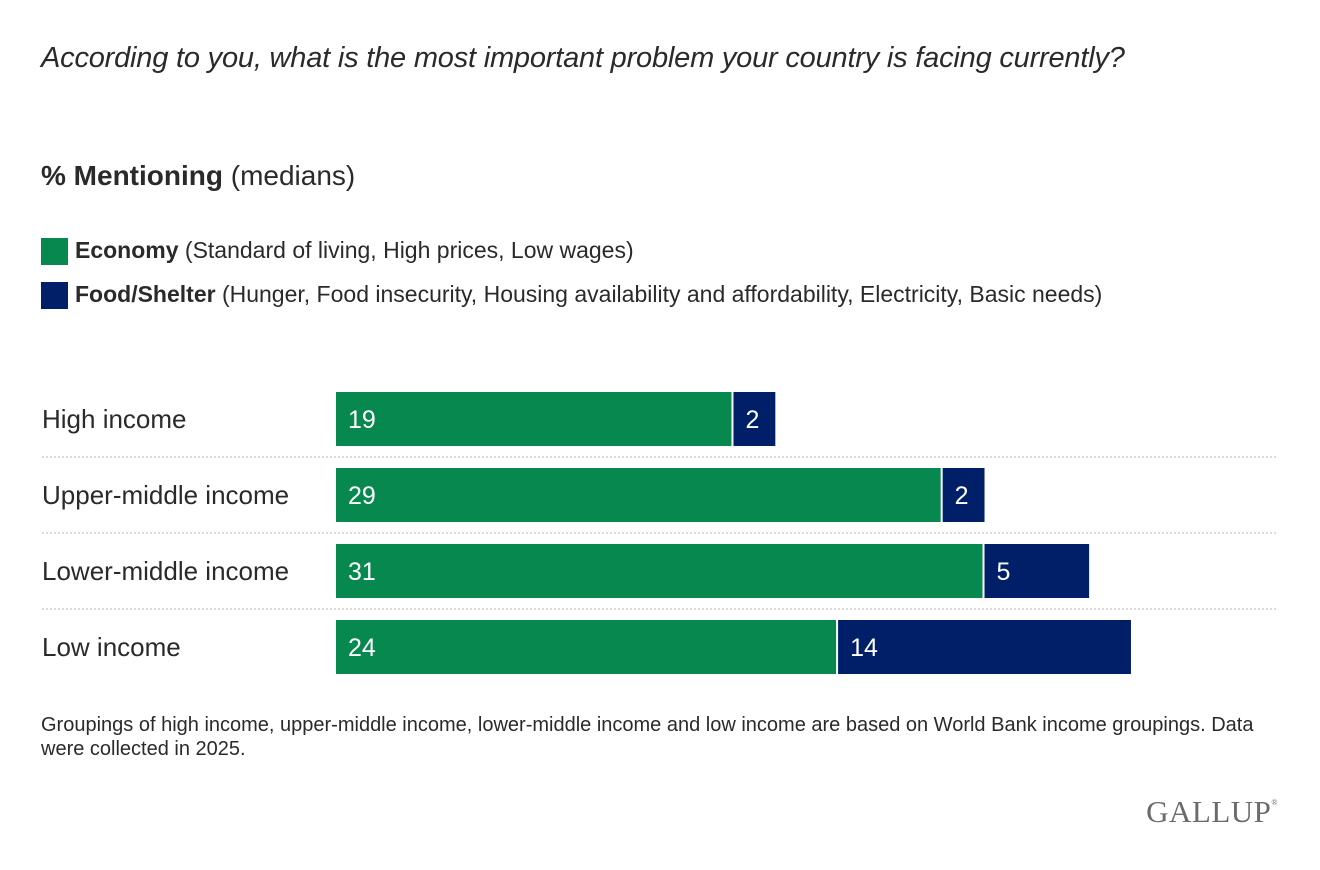 The height and width of the screenshot is (870, 1320). I want to click on legend-label: Economy, so click(127, 250).